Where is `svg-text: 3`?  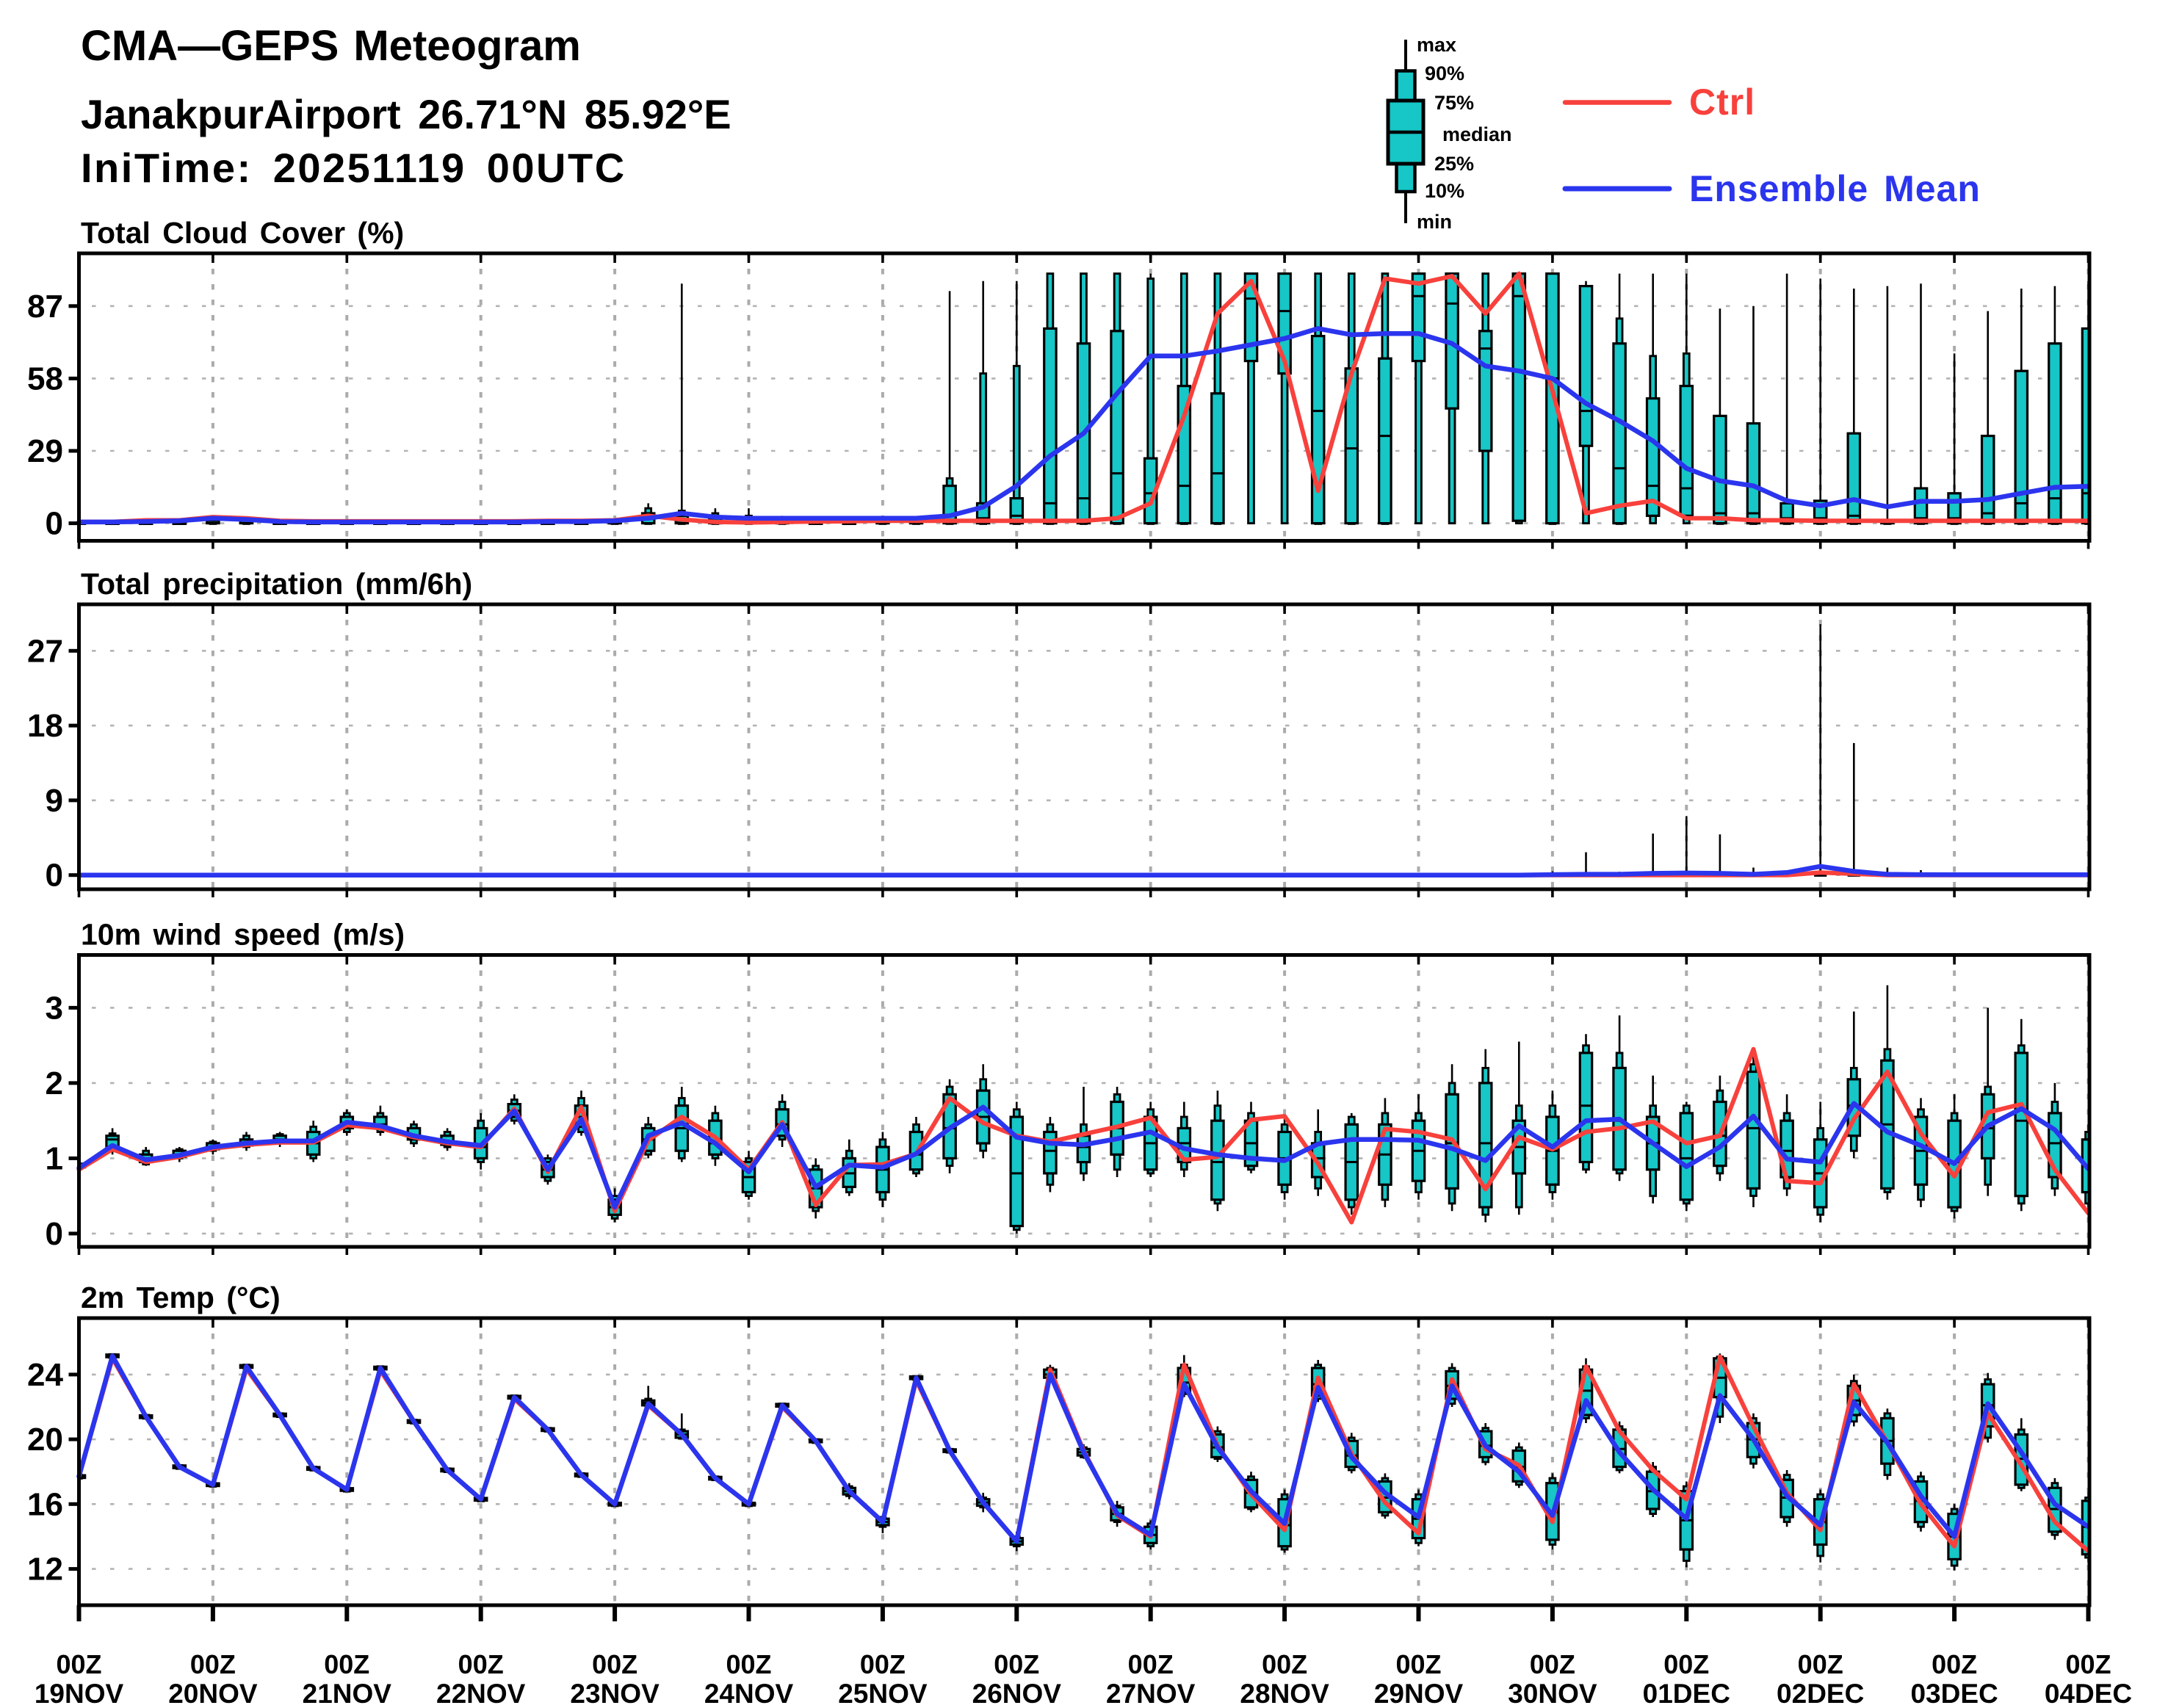
svg-text: 3 is located at coordinates (54, 1008).